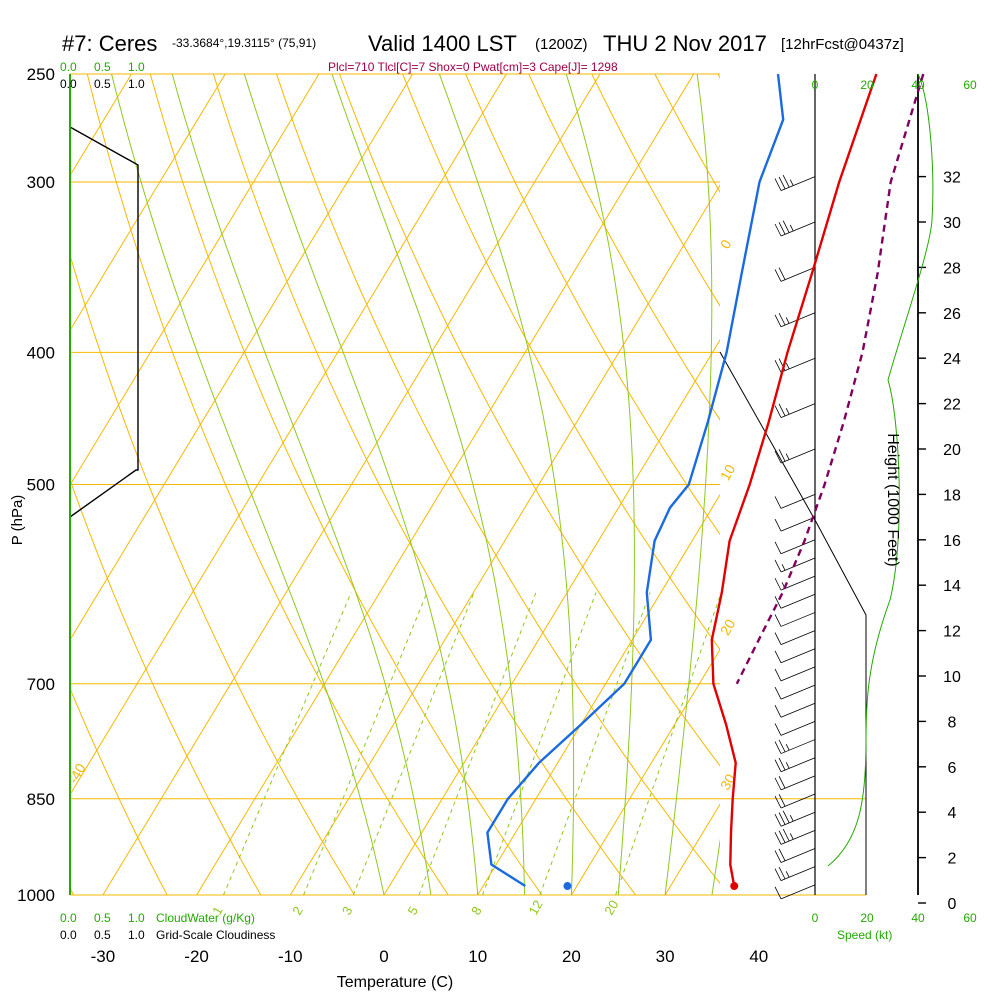 The image size is (1000, 1000). I want to click on temperature-tick-label: -30, so click(103, 956).